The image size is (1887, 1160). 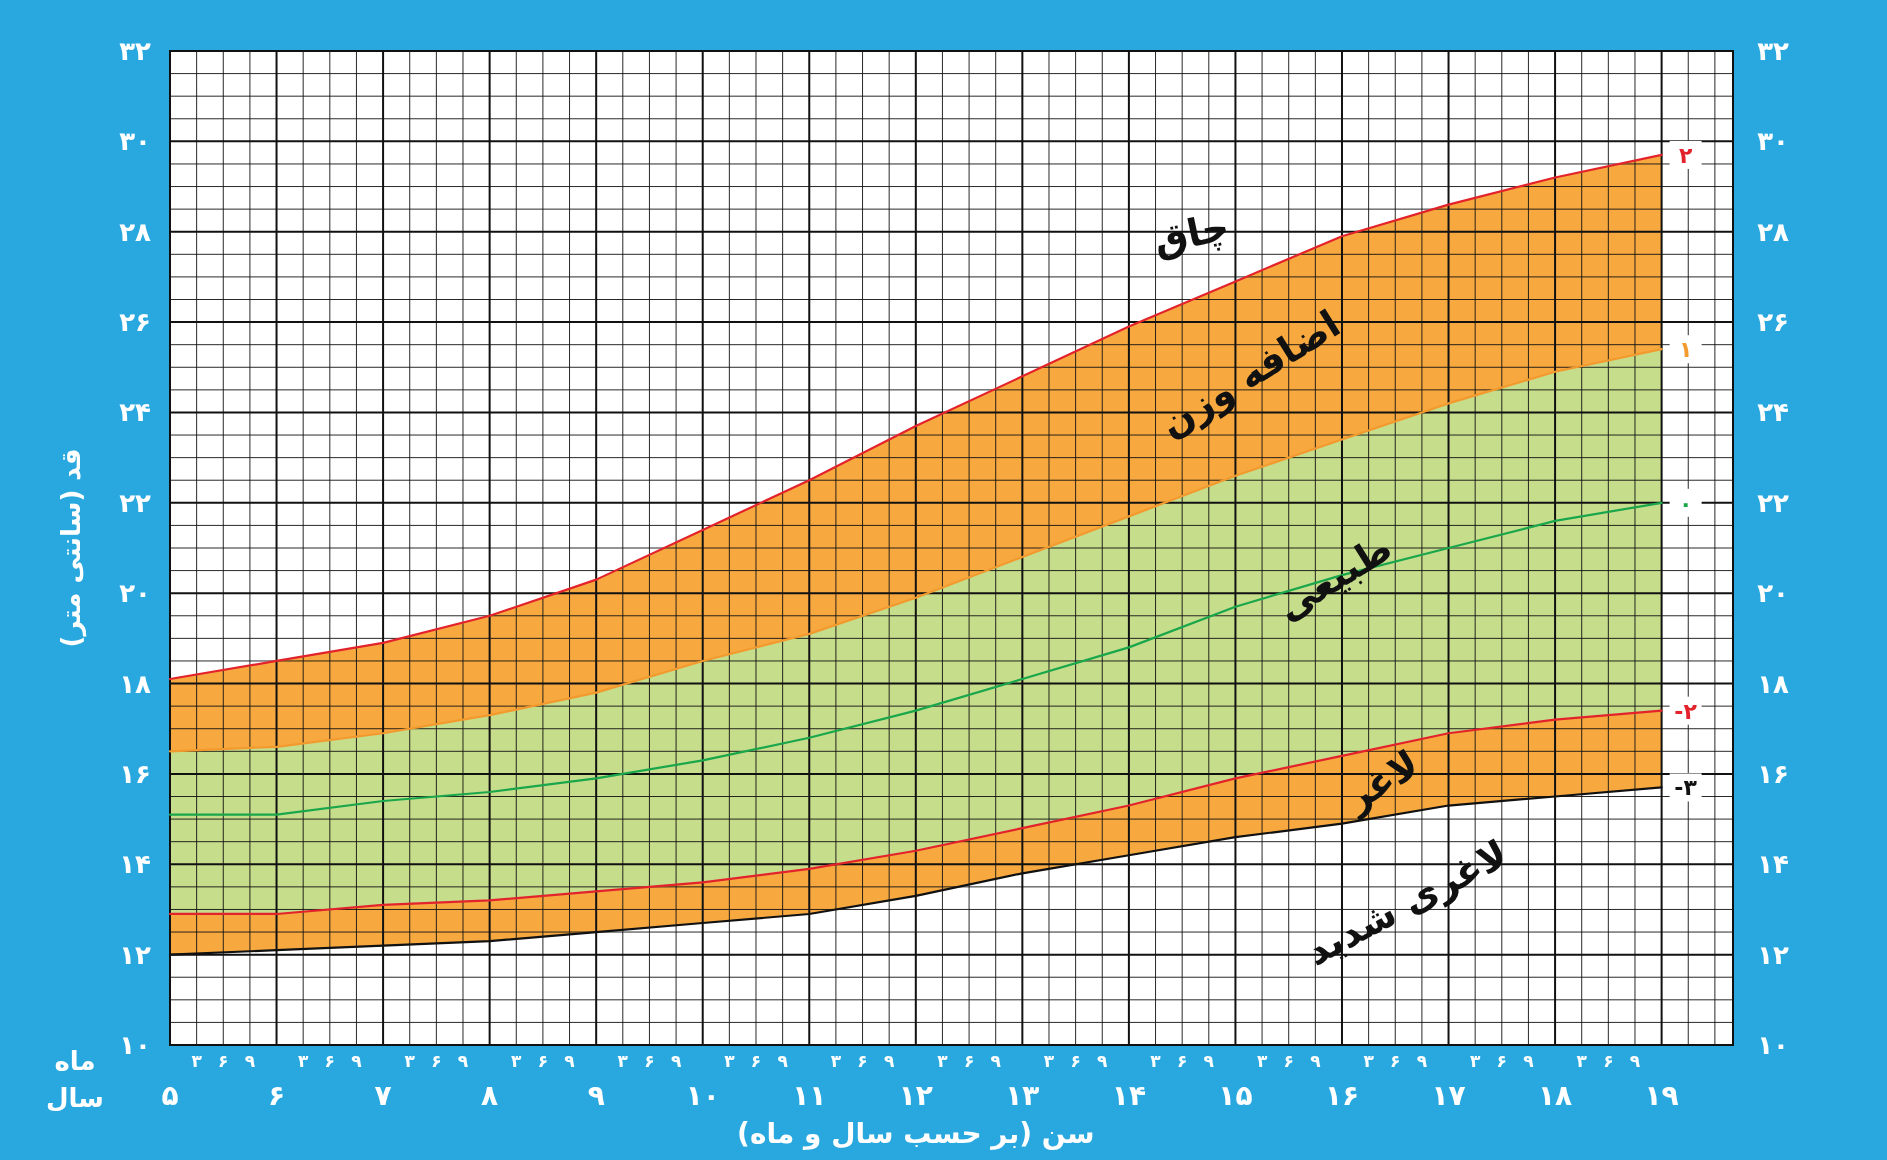 What do you see at coordinates (1406, 903) in the screenshot?
I see `annotation: لاغری شدید` at bounding box center [1406, 903].